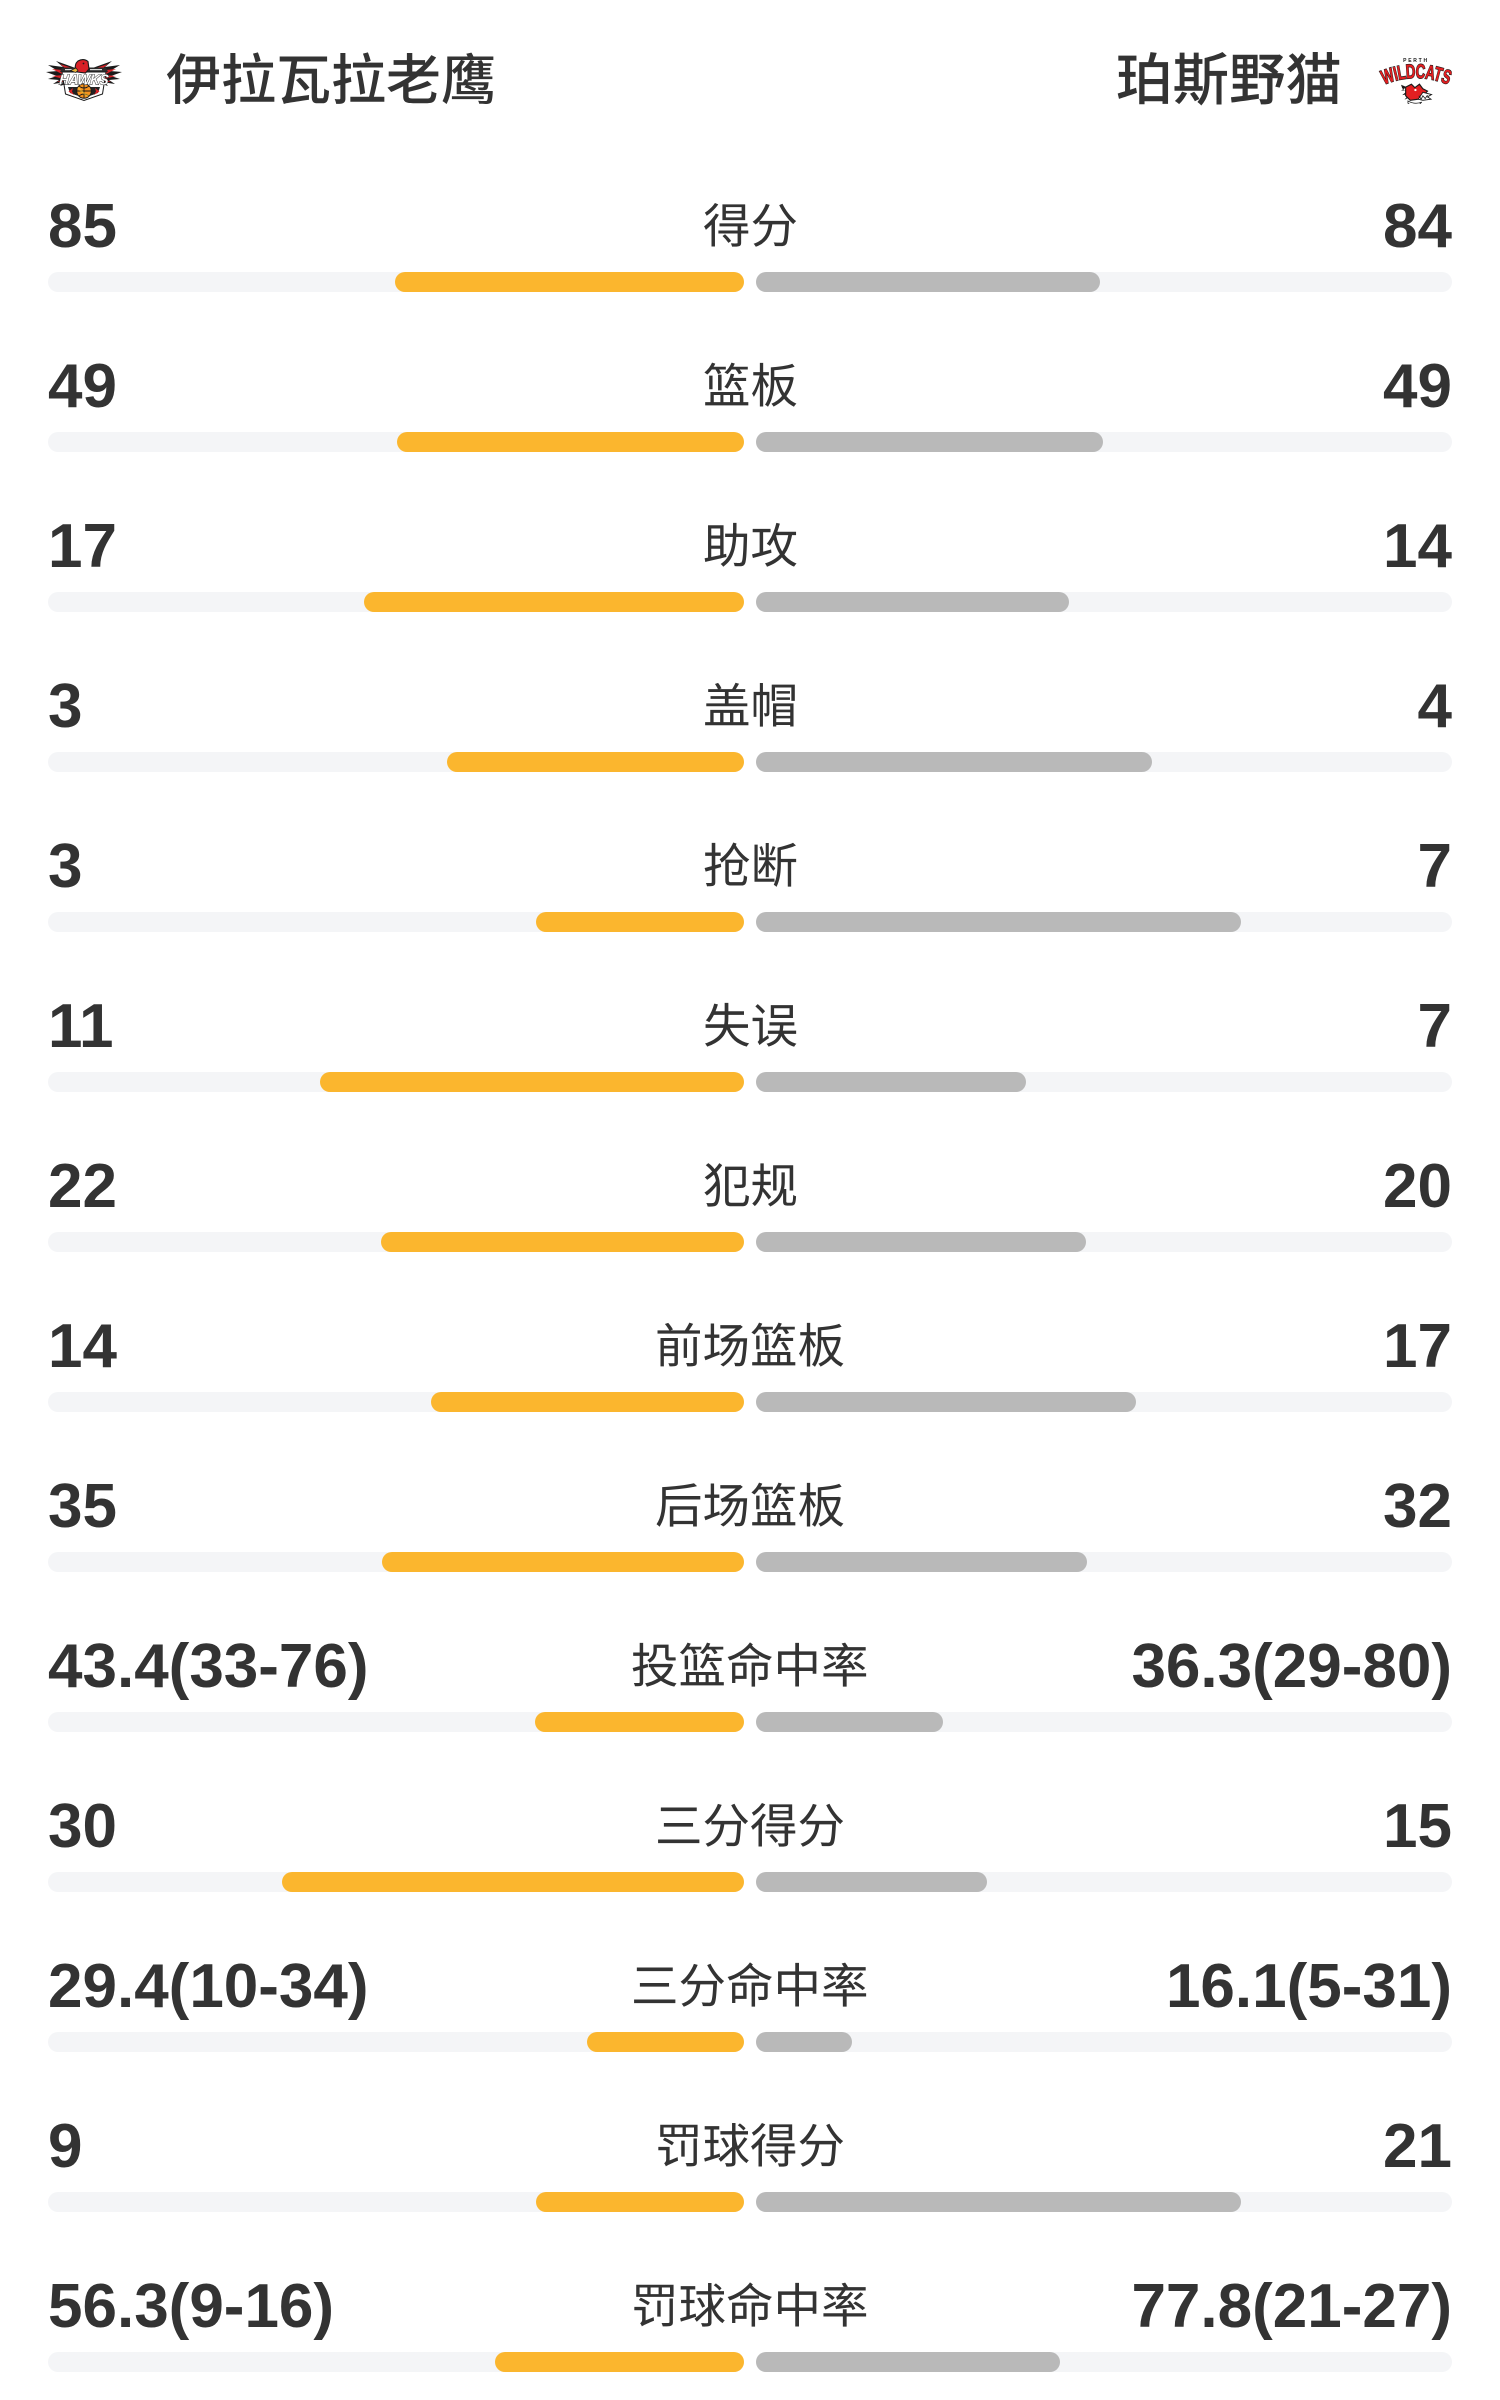 The height and width of the screenshot is (2400, 1500). Describe the element at coordinates (84, 79) in the screenshot. I see `svg-text: HAWKS` at that location.